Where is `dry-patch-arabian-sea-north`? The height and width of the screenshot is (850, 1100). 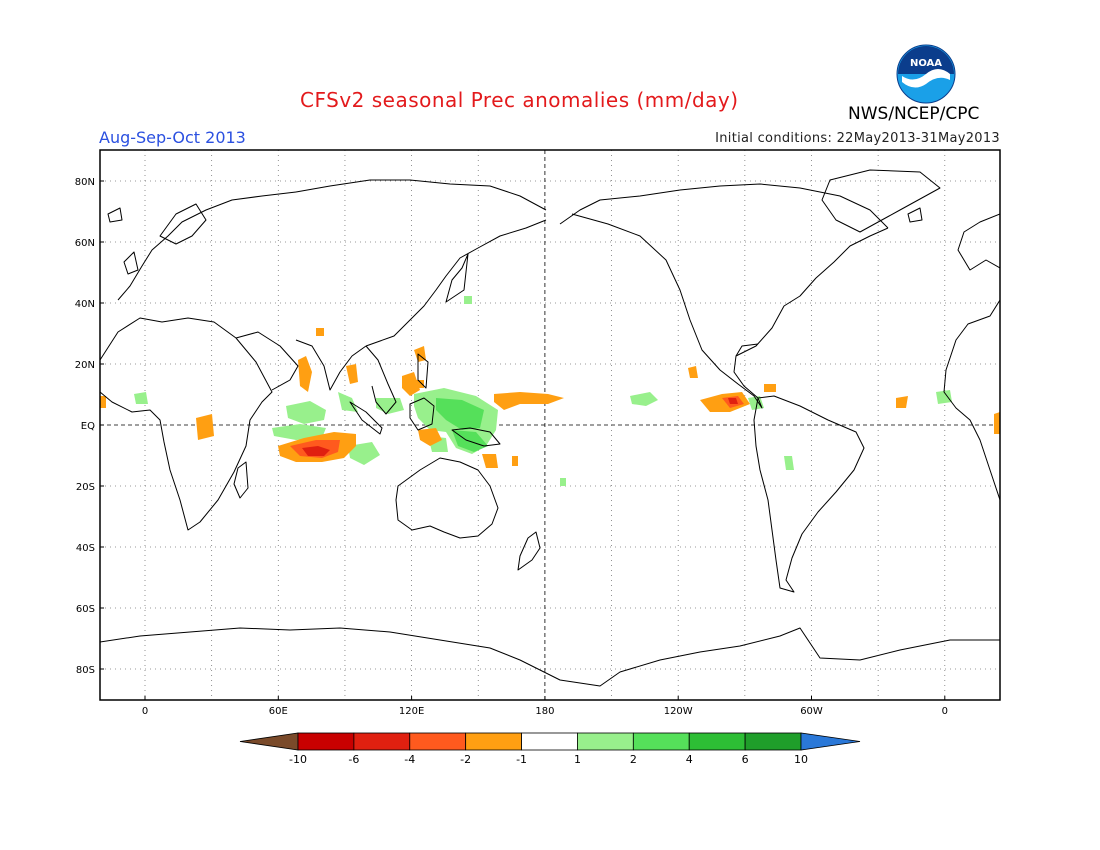 dry-patch-arabian-sea-north is located at coordinates (320, 332).